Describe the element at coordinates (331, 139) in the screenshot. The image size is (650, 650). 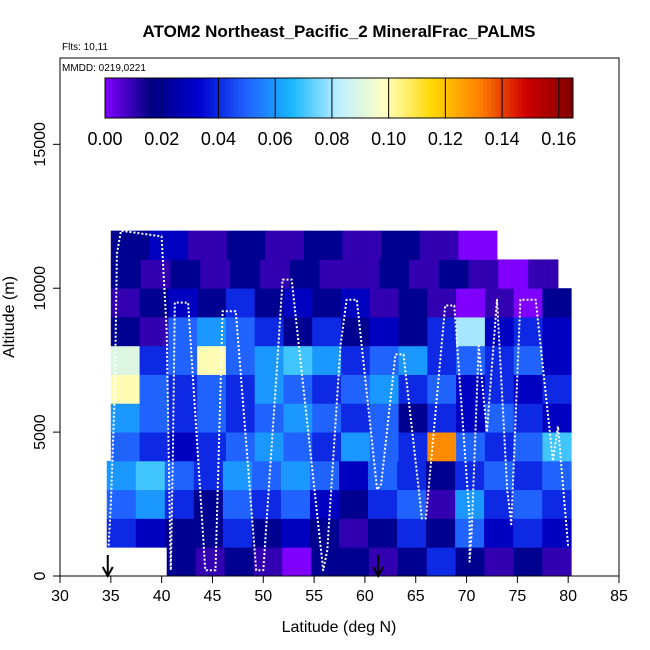
I see `colorbar-tick-label: 0.08` at that location.